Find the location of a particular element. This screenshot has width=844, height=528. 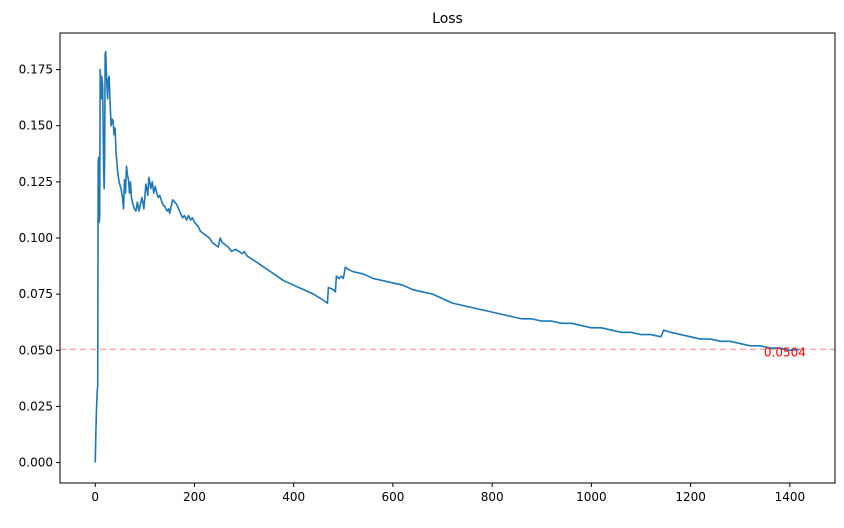

y-tick-label: 0.175 is located at coordinates (36, 70).